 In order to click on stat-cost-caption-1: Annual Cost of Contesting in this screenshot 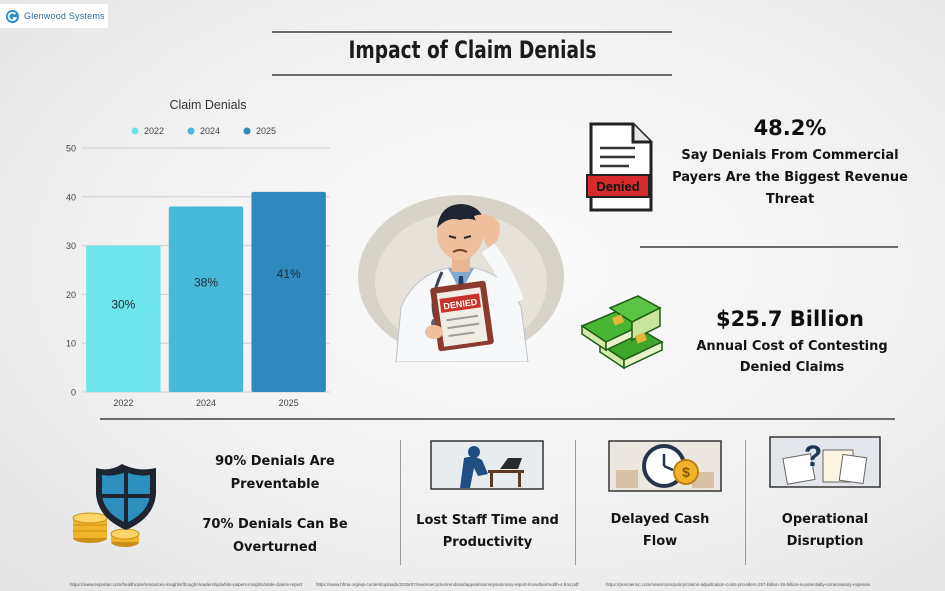, I will do `click(792, 346)`.